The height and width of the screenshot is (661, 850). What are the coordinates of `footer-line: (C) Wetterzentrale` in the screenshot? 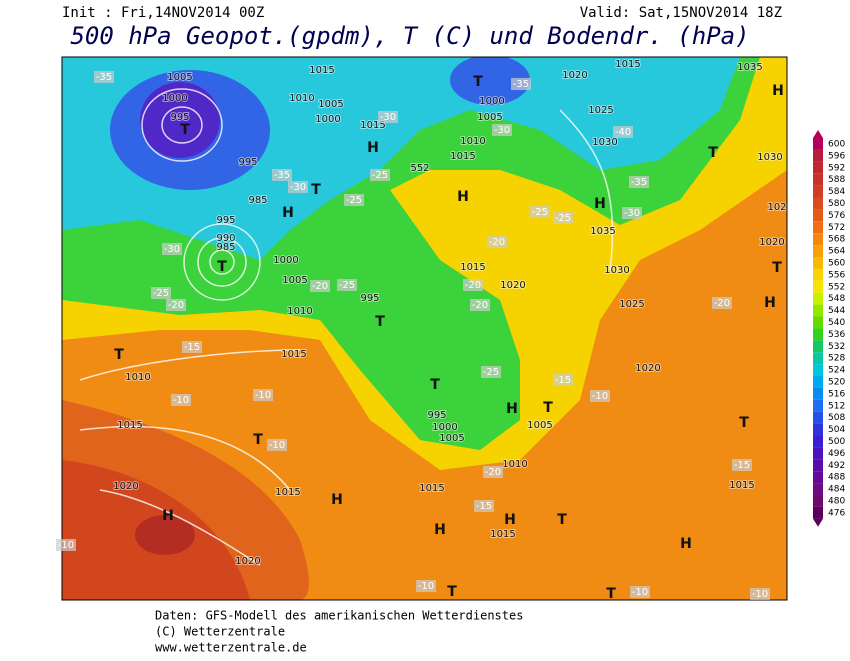 It's located at (220, 632).